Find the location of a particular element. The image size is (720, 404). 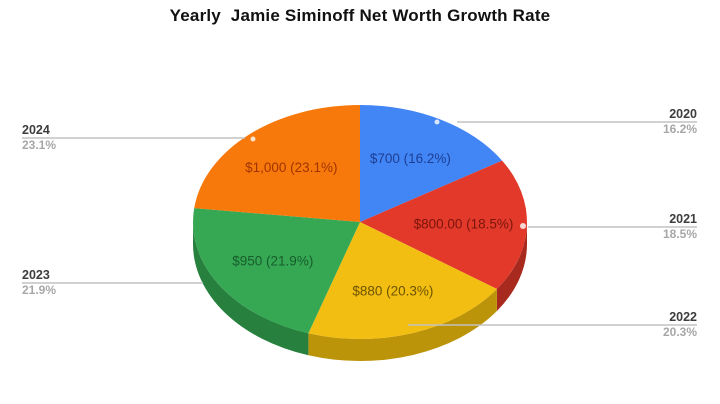

pie-slice-2020 is located at coordinates (431, 163).